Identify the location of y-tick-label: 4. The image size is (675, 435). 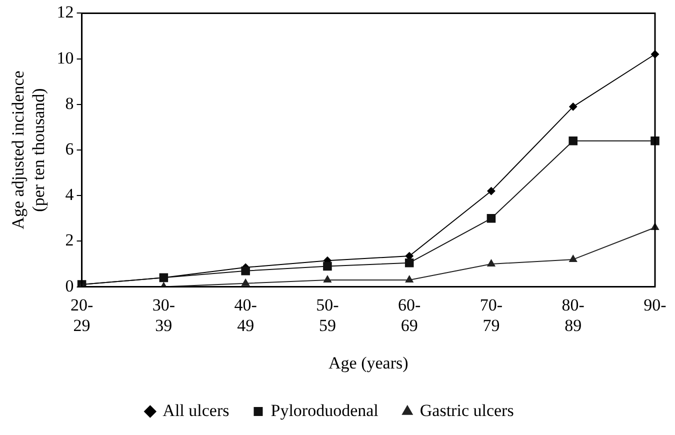
(69, 194).